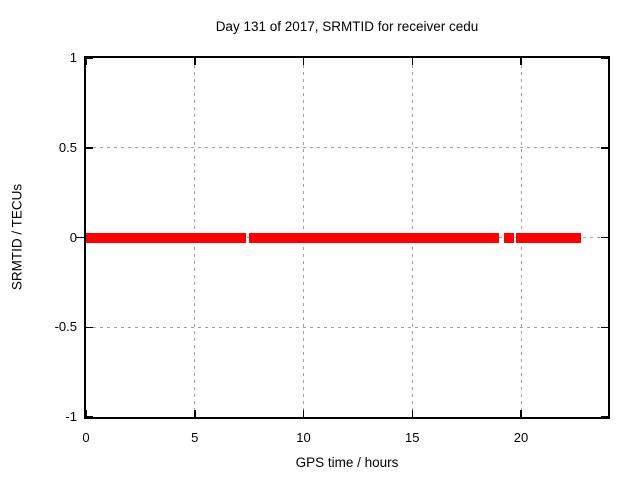 This screenshot has width=640, height=480. Describe the element at coordinates (67, 147) in the screenshot. I see `y-tick-label-0.5: 0.5` at that location.